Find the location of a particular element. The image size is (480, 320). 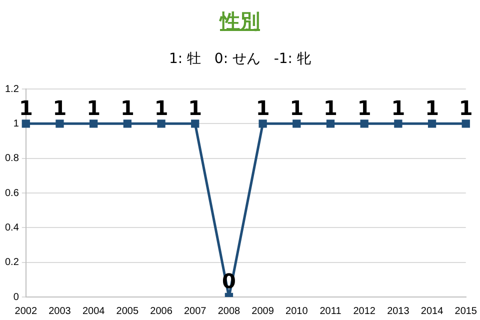

x-tick-label: 2003 is located at coordinates (60, 311).